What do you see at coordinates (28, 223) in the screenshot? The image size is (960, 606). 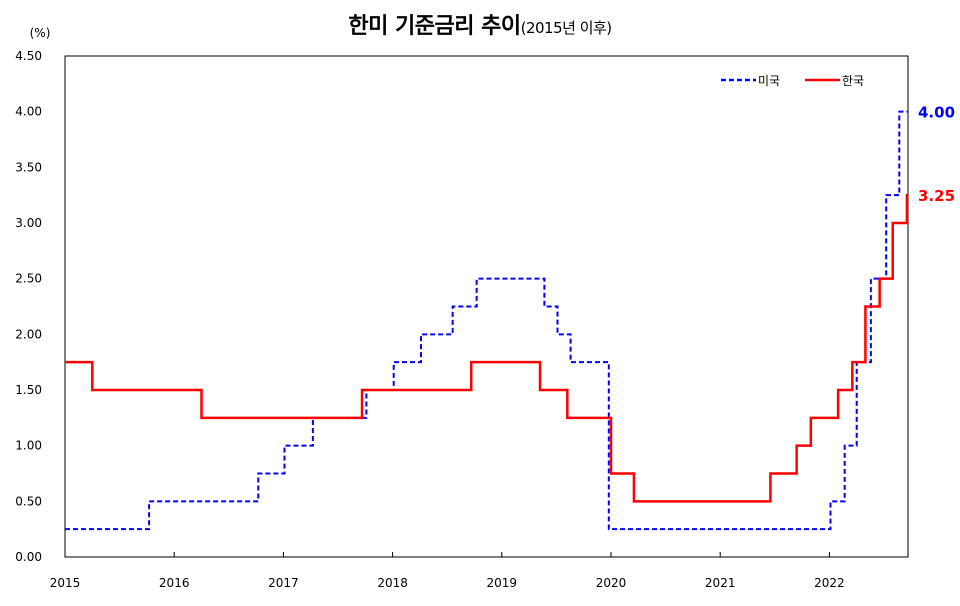 I see `y-tick-label: 3.00` at bounding box center [28, 223].